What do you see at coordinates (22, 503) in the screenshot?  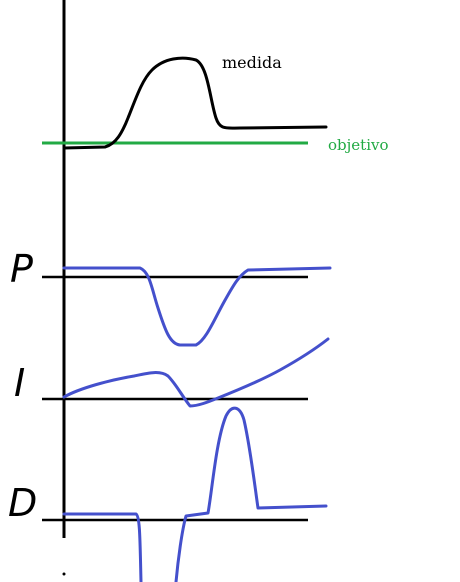 I see `term-label-d: D` at bounding box center [22, 503].